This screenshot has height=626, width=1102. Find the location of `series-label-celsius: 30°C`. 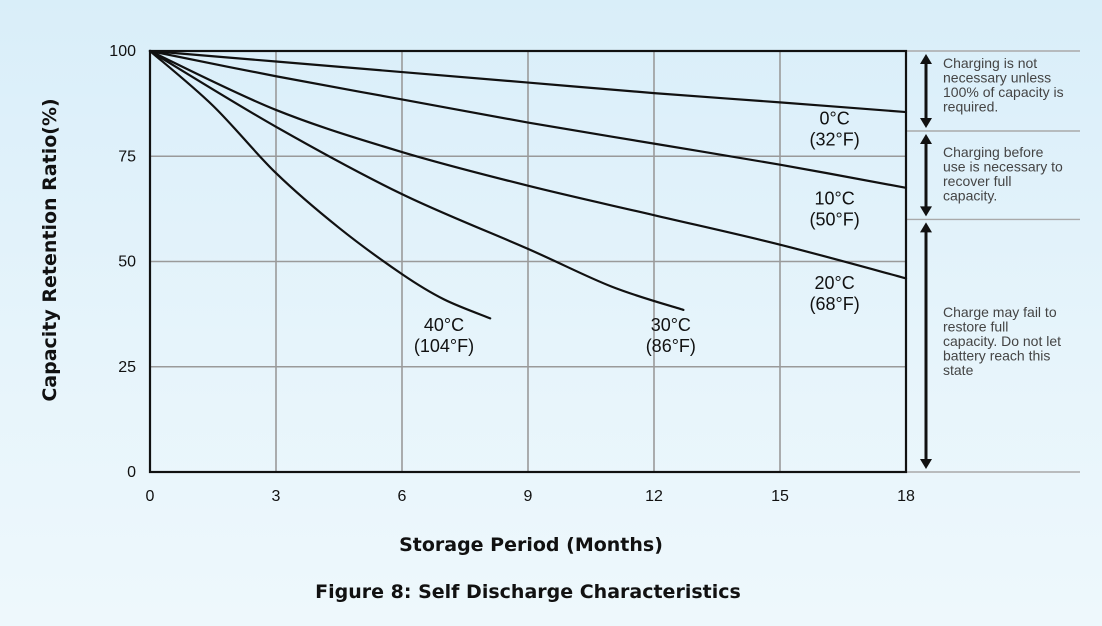

series-label-celsius: 30°C is located at coordinates (671, 325).